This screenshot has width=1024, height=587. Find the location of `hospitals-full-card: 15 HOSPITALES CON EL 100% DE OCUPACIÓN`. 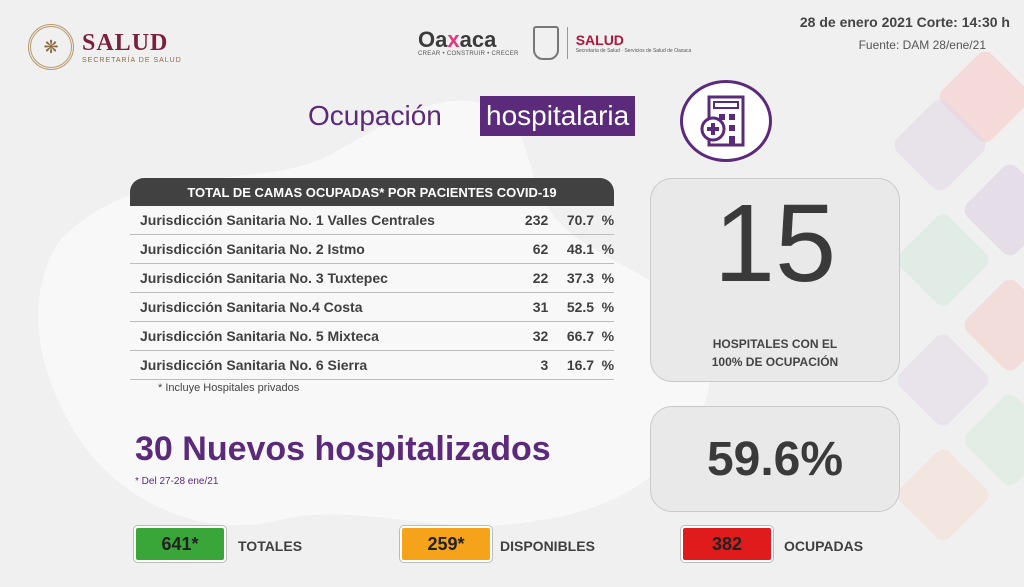

hospitals-full-card: 15 HOSPITALES CON EL 100% DE OCUPACIÓN is located at coordinates (775, 280).